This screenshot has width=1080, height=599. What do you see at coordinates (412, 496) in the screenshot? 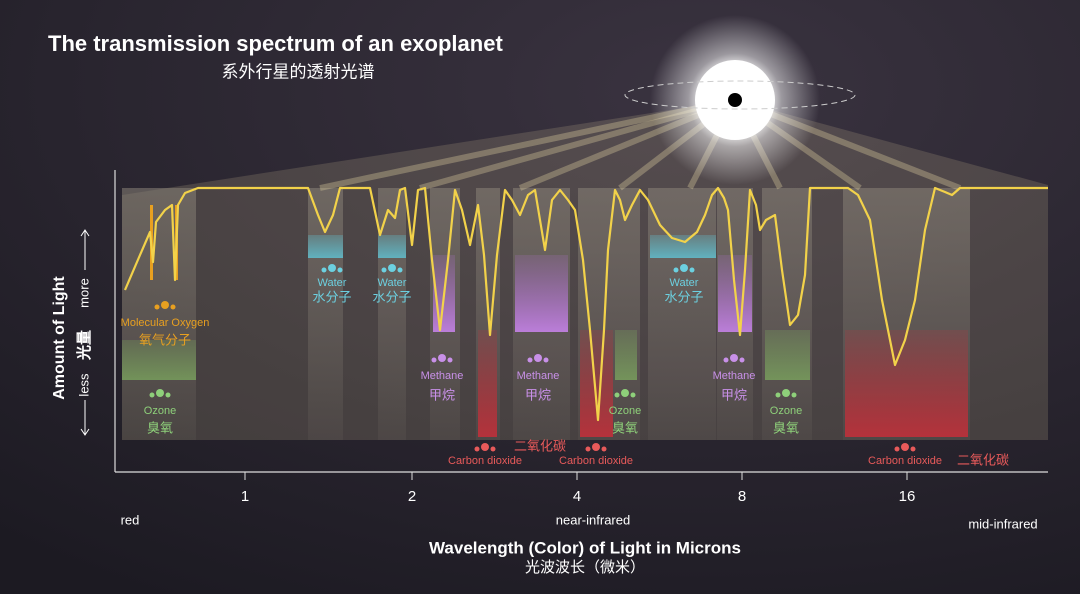
I see `x-tick-label: 2` at bounding box center [412, 496].